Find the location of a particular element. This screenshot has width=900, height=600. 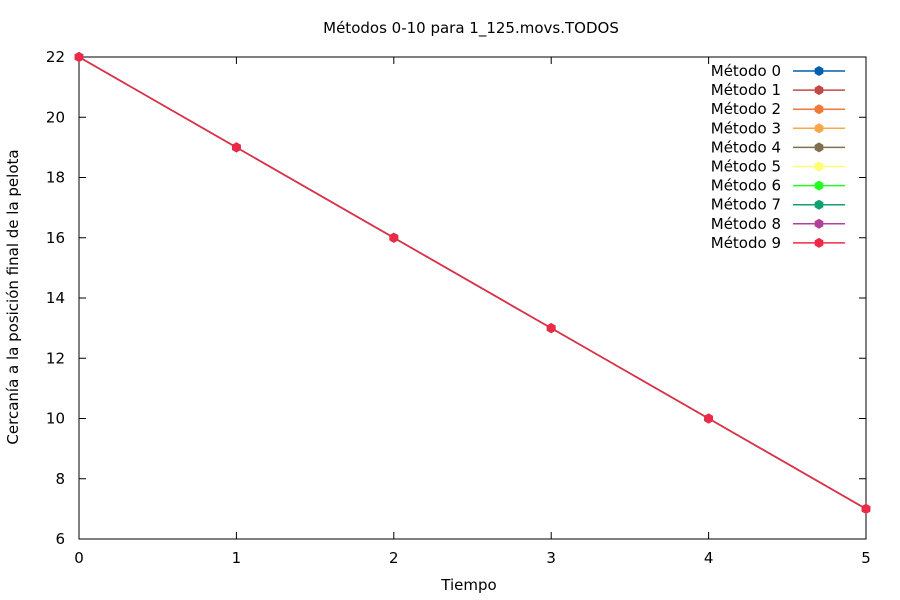

y-tick-label: 20 is located at coordinates (55, 117).